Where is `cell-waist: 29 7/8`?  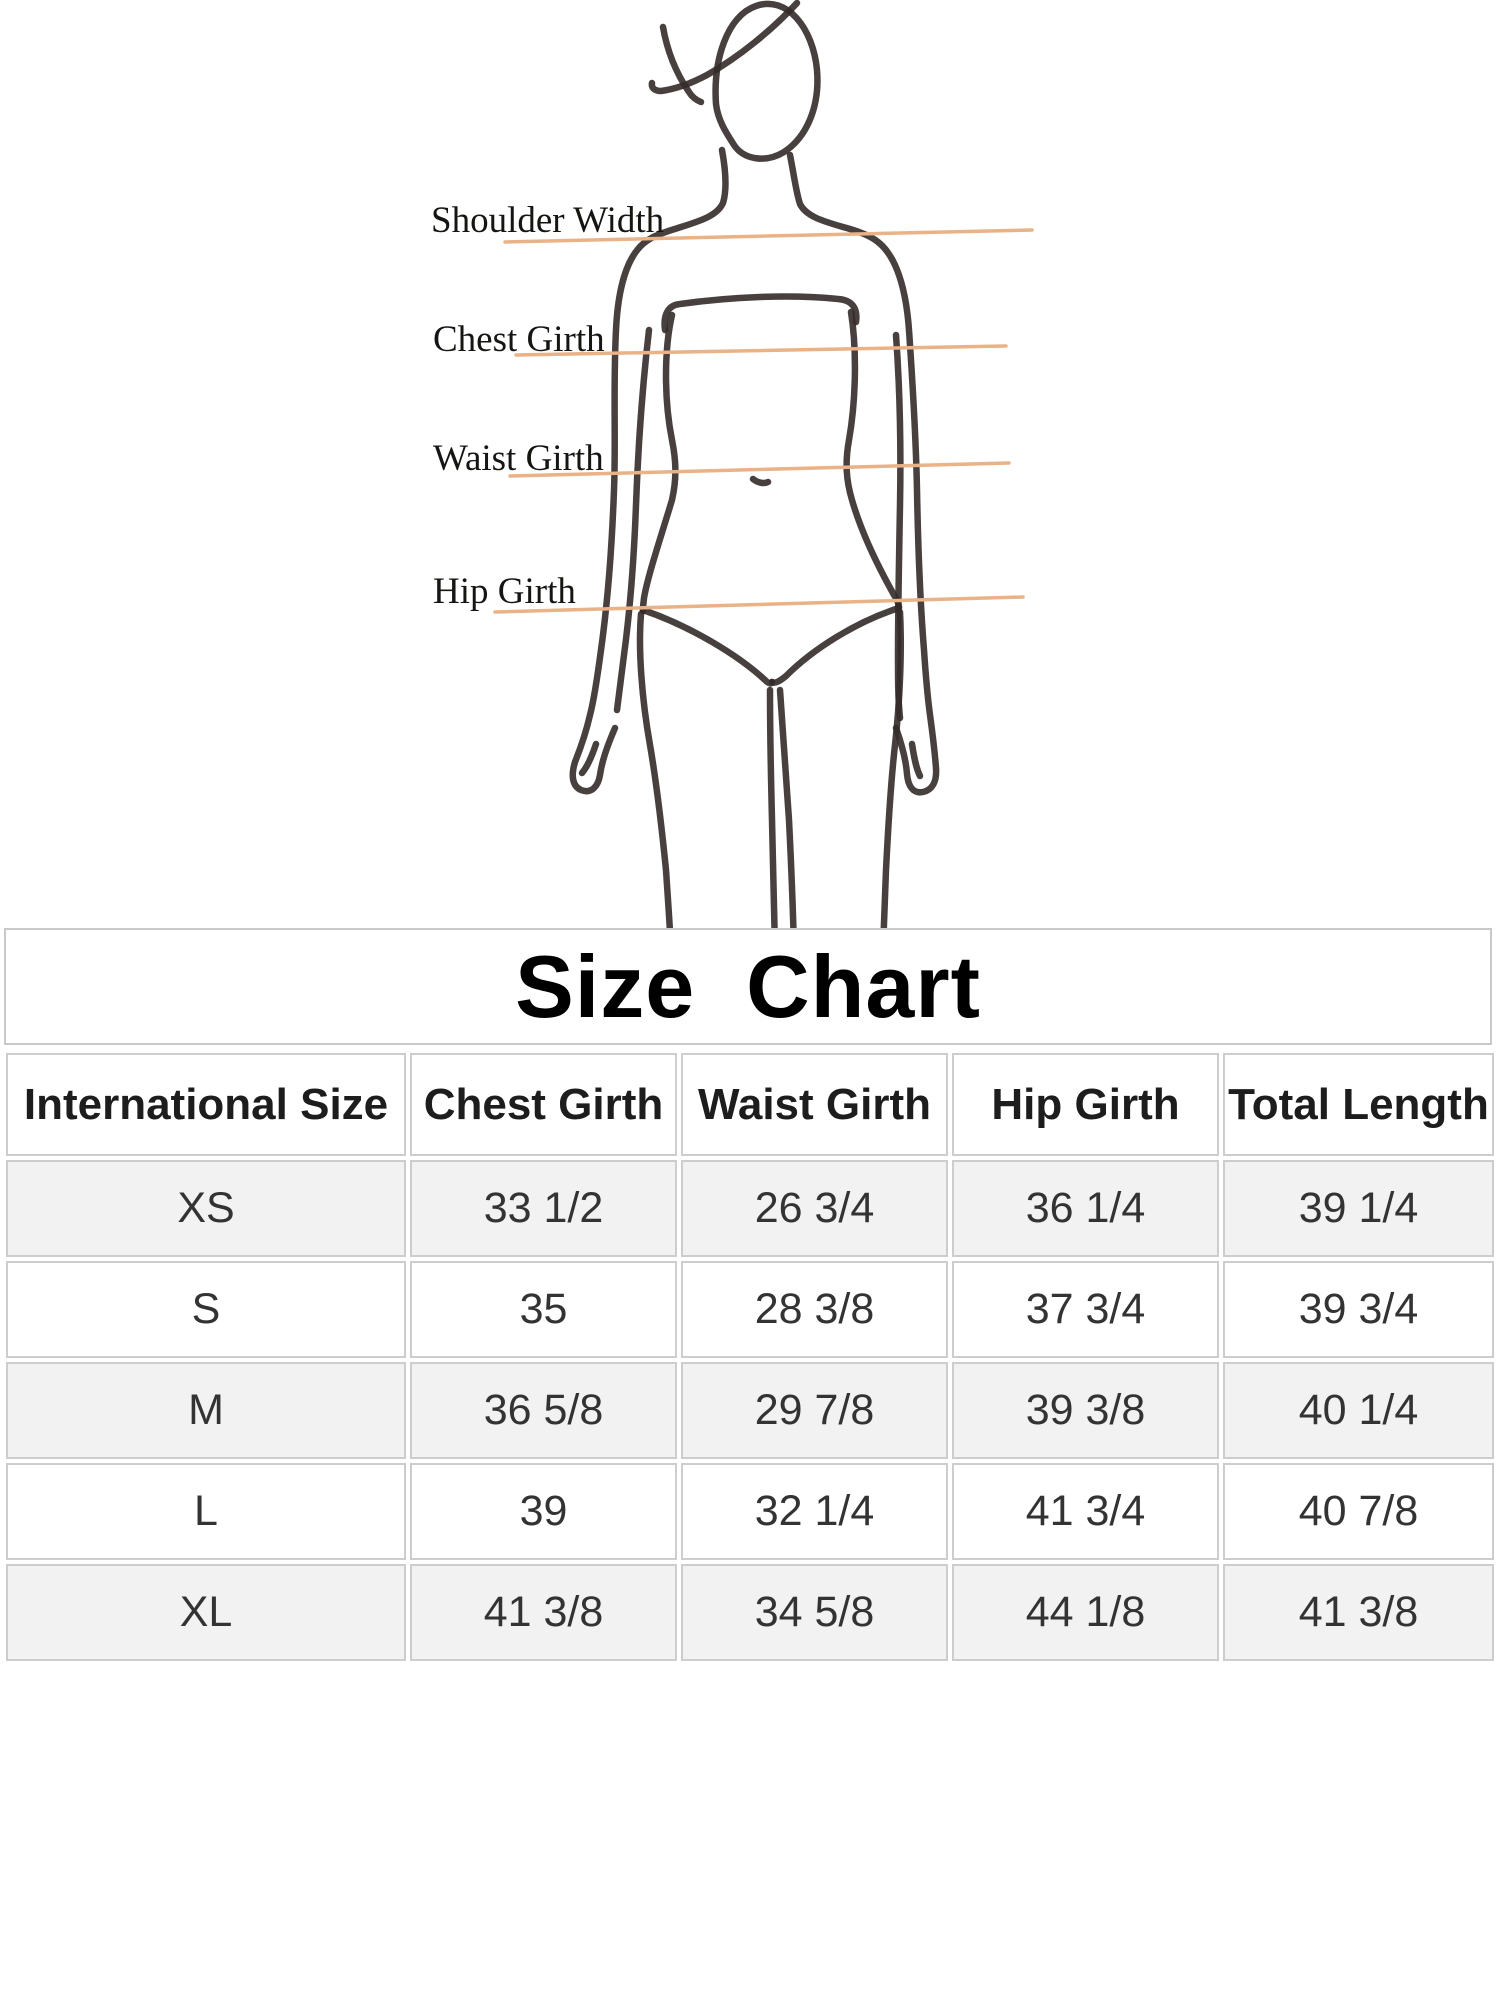 cell-waist: 29 7/8 is located at coordinates (814, 1410).